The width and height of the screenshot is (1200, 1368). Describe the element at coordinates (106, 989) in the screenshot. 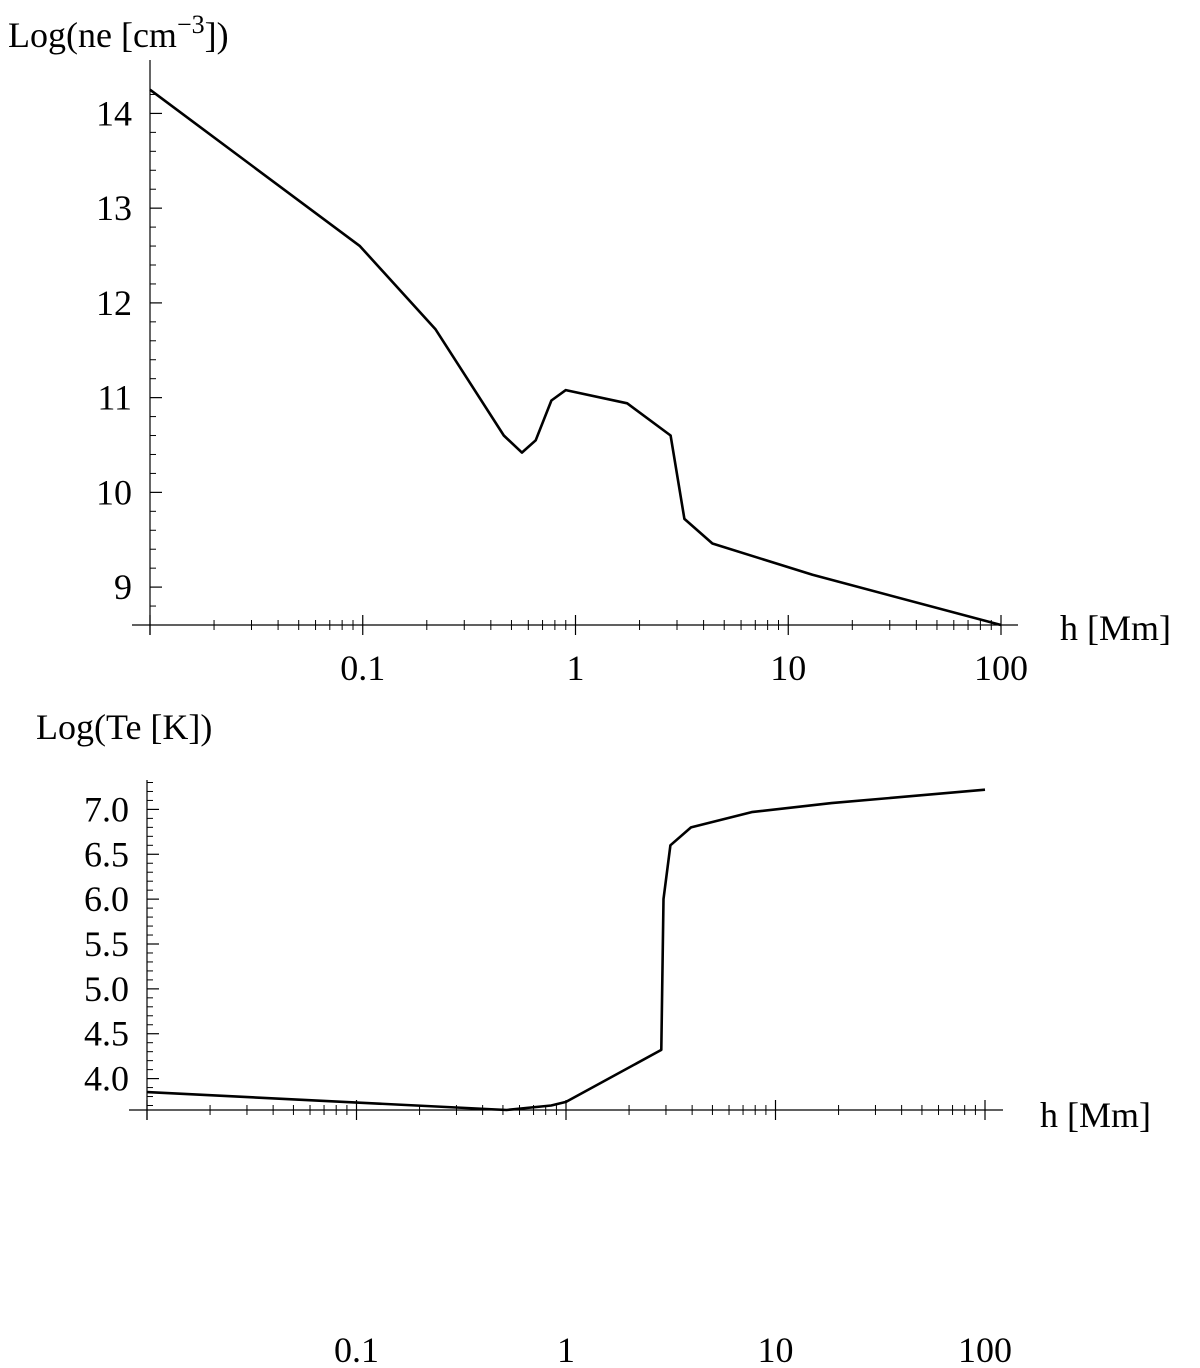

I see `y-tick-label: 5.0` at that location.